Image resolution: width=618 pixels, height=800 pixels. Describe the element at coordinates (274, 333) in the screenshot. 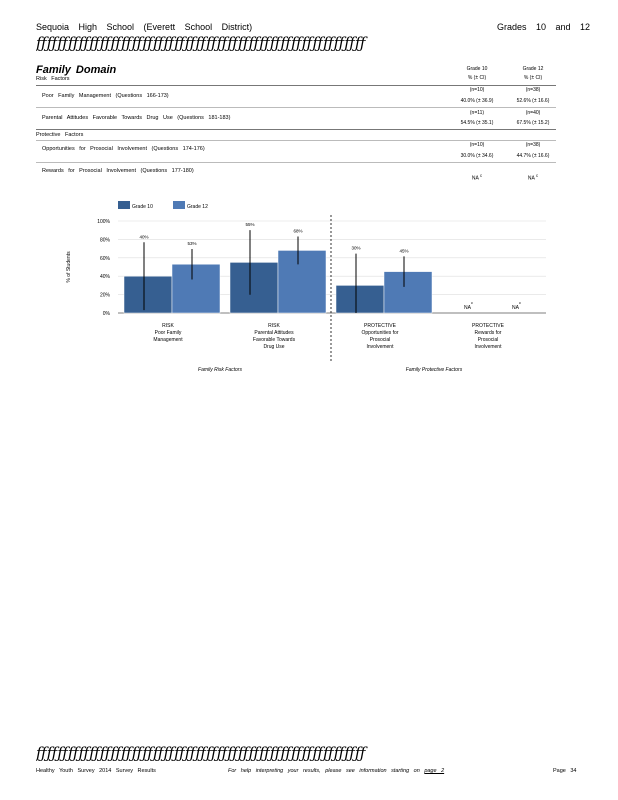

I see `category-label: Parental Attitudes` at that location.